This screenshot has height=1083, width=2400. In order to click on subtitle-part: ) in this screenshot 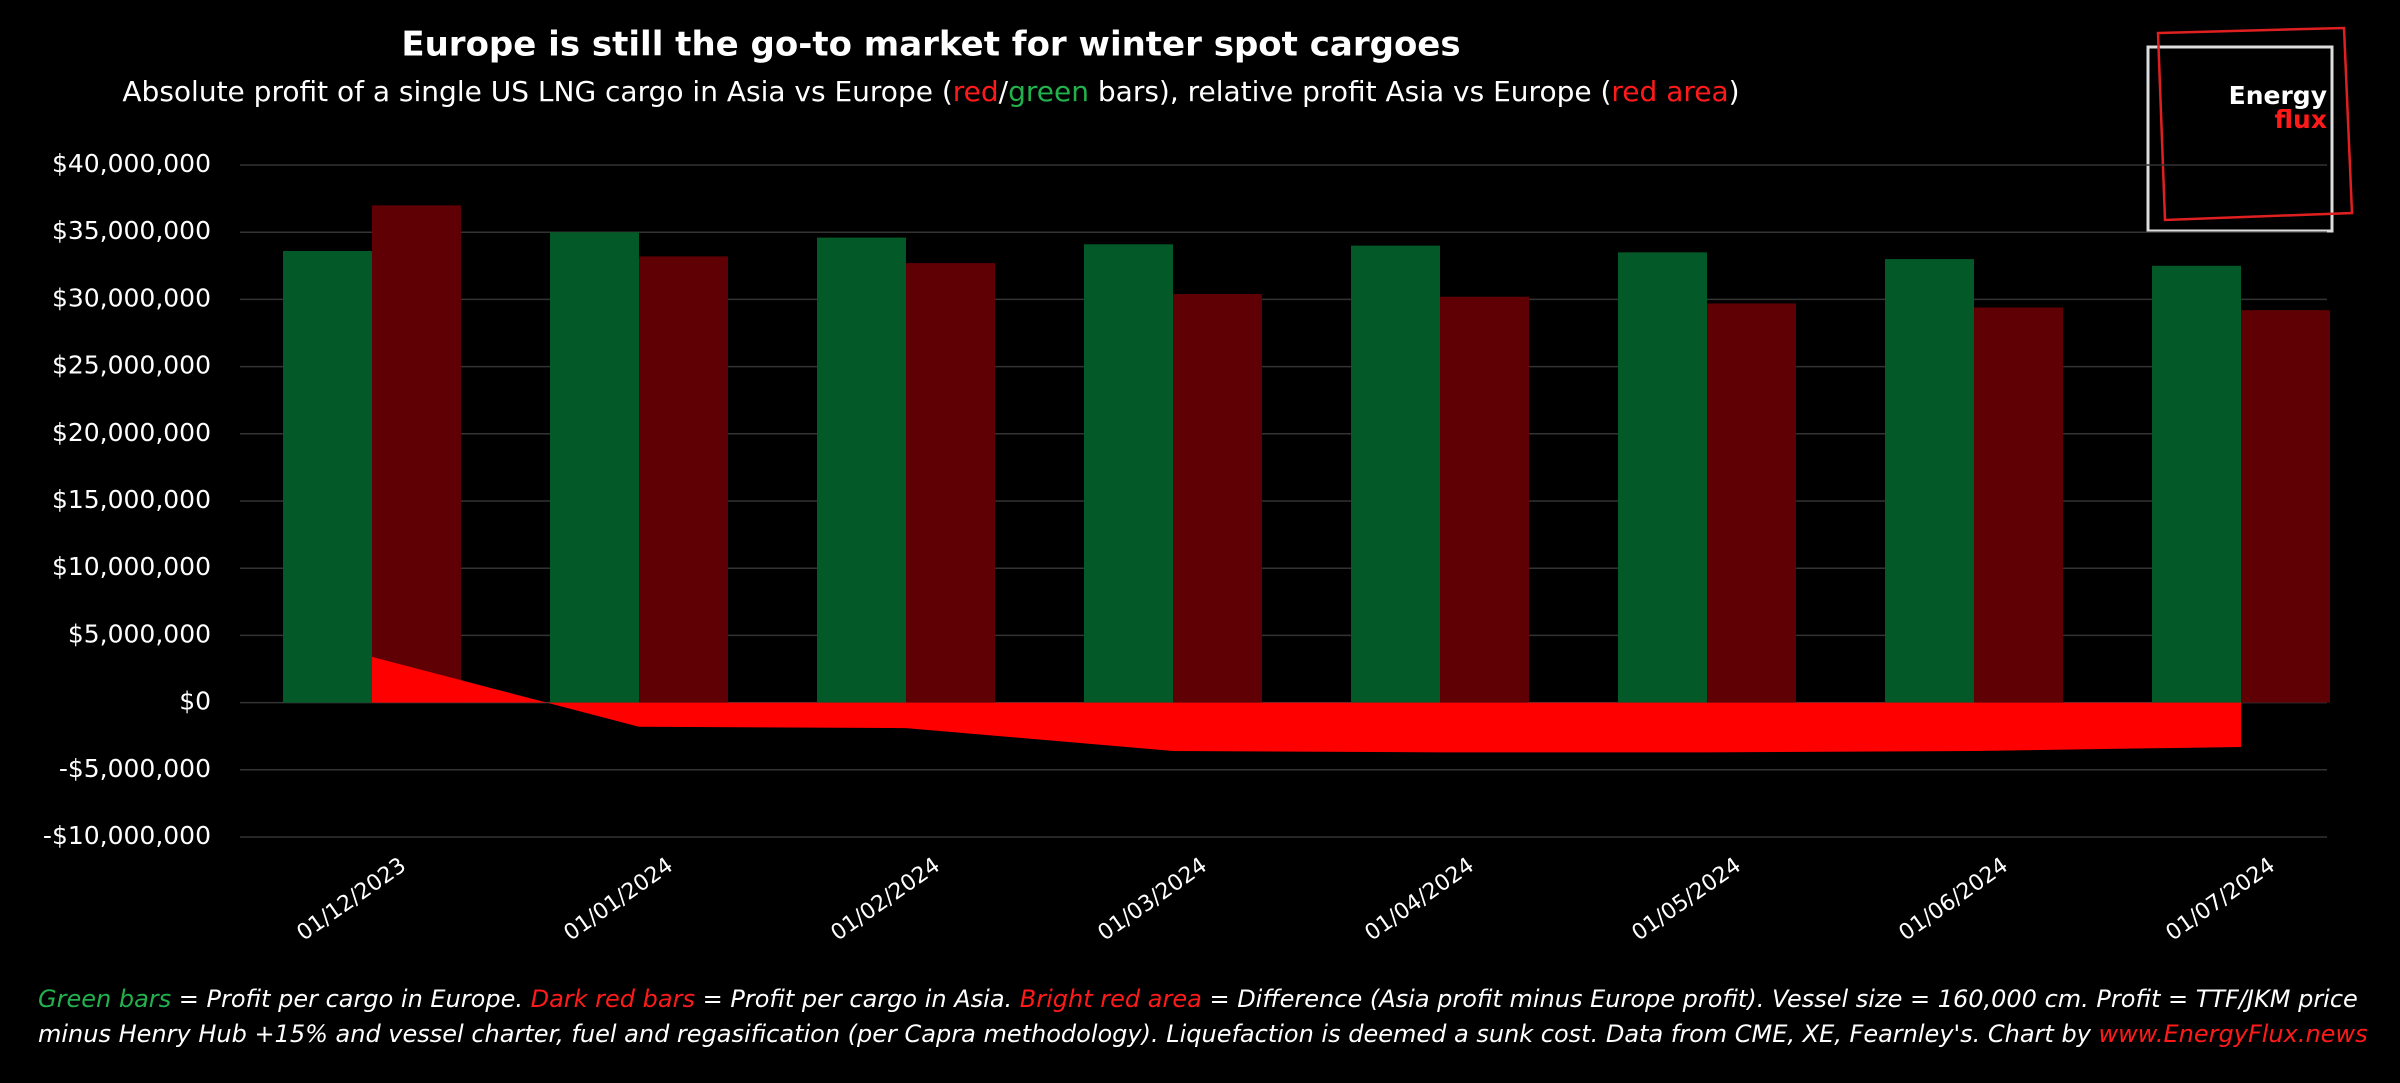, I will do `click(1734, 91)`.